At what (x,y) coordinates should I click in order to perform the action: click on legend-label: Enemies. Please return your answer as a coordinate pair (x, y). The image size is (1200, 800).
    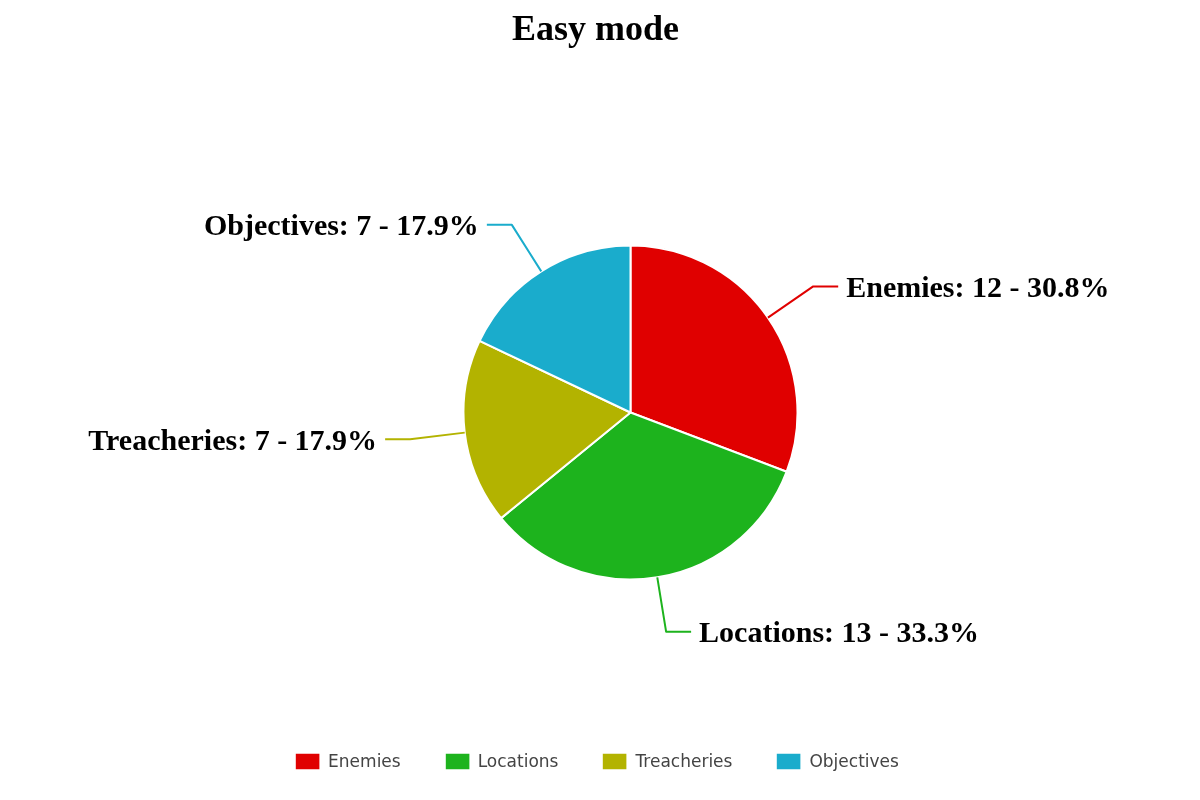
    Looking at the image, I should click on (364, 761).